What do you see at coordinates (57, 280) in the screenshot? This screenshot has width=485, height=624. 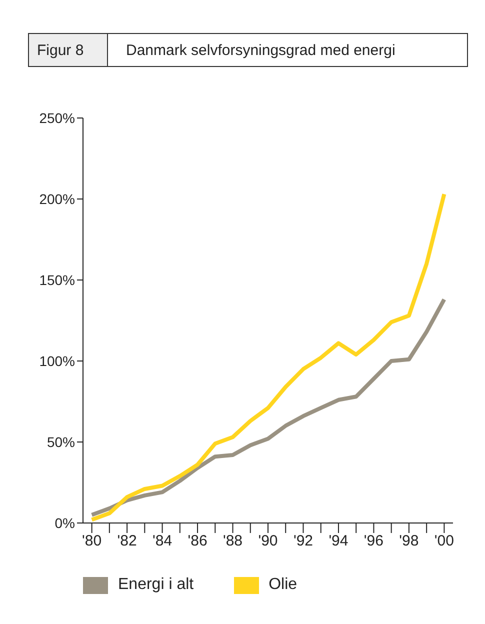 I see `y-tick-label: 150%` at bounding box center [57, 280].